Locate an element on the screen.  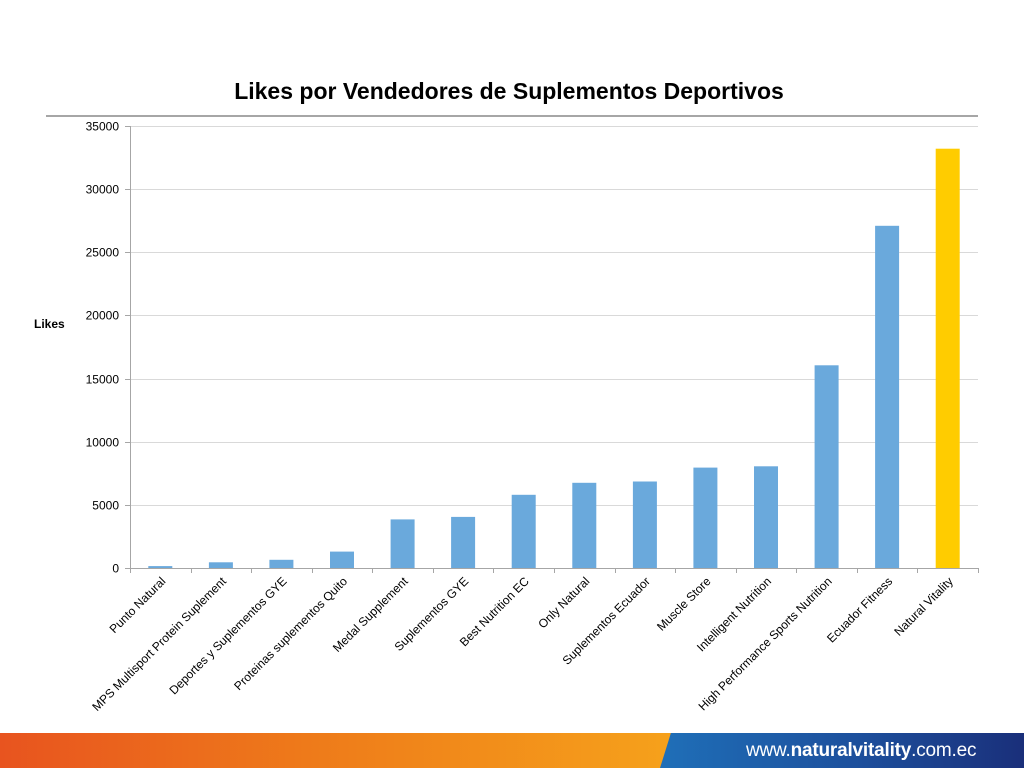
x-tick-label: Muscle Store is located at coordinates (684, 604).